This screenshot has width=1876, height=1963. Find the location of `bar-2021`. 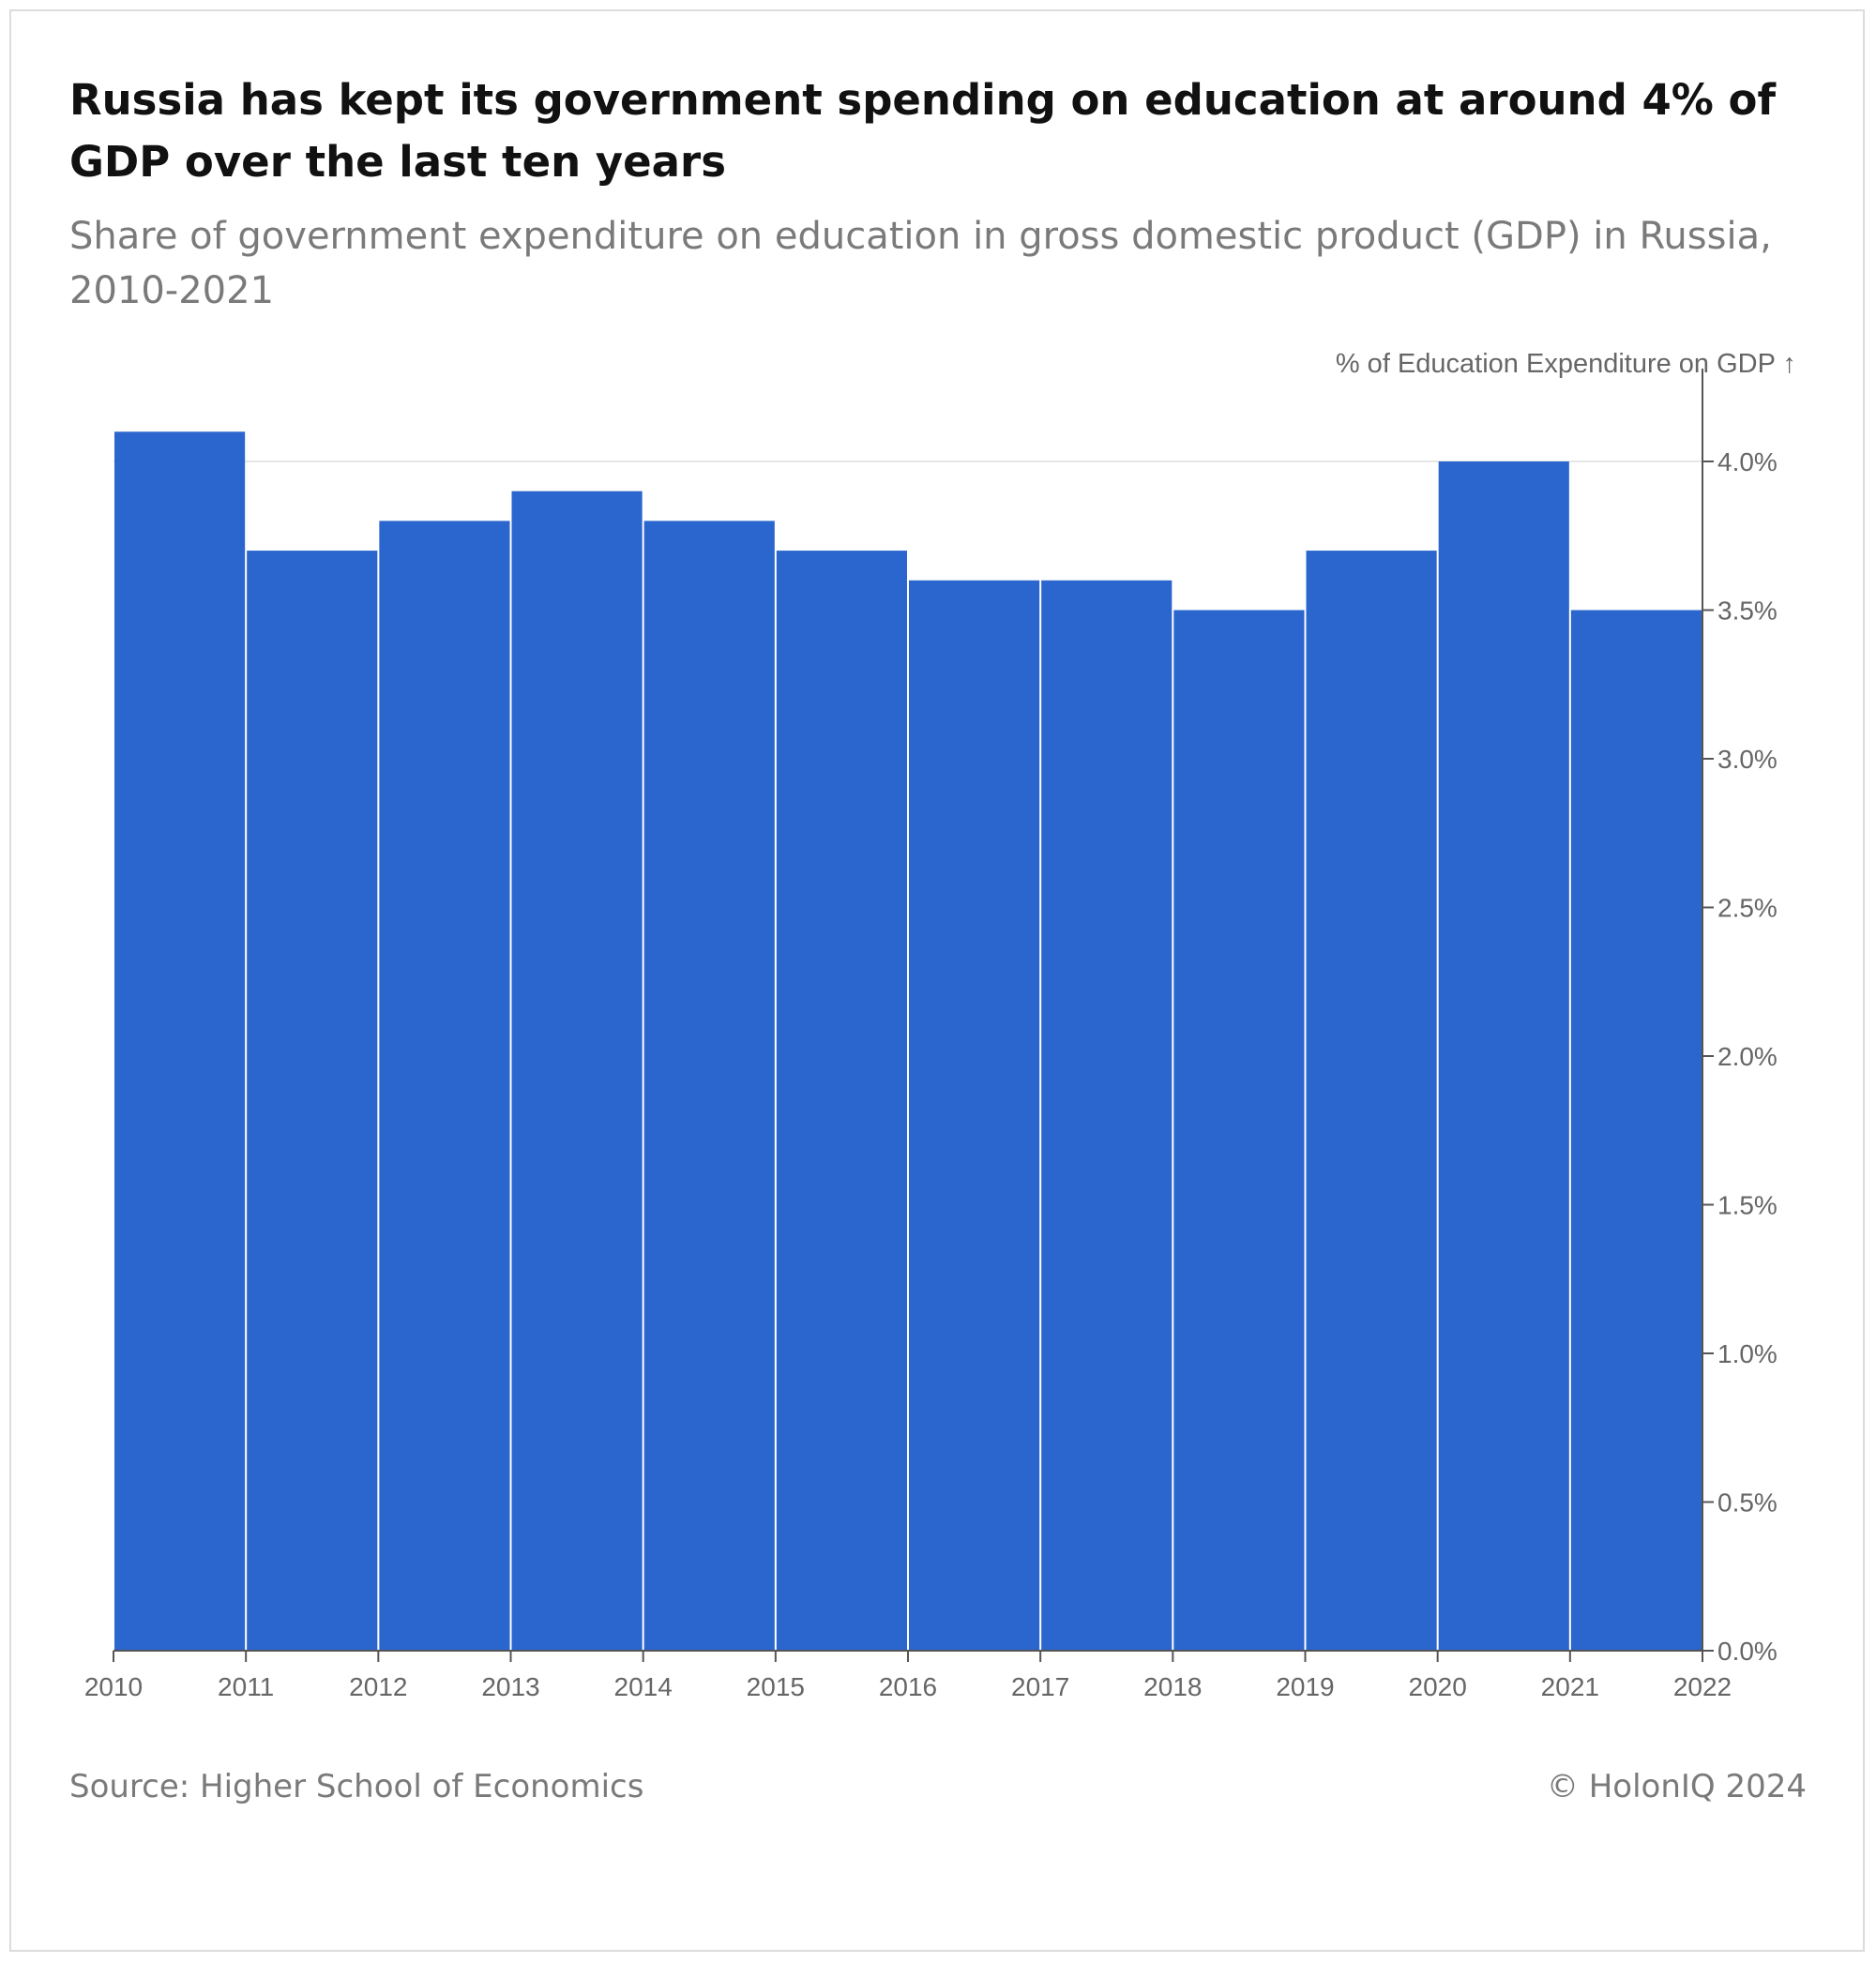

bar-2021 is located at coordinates (1636, 1130).